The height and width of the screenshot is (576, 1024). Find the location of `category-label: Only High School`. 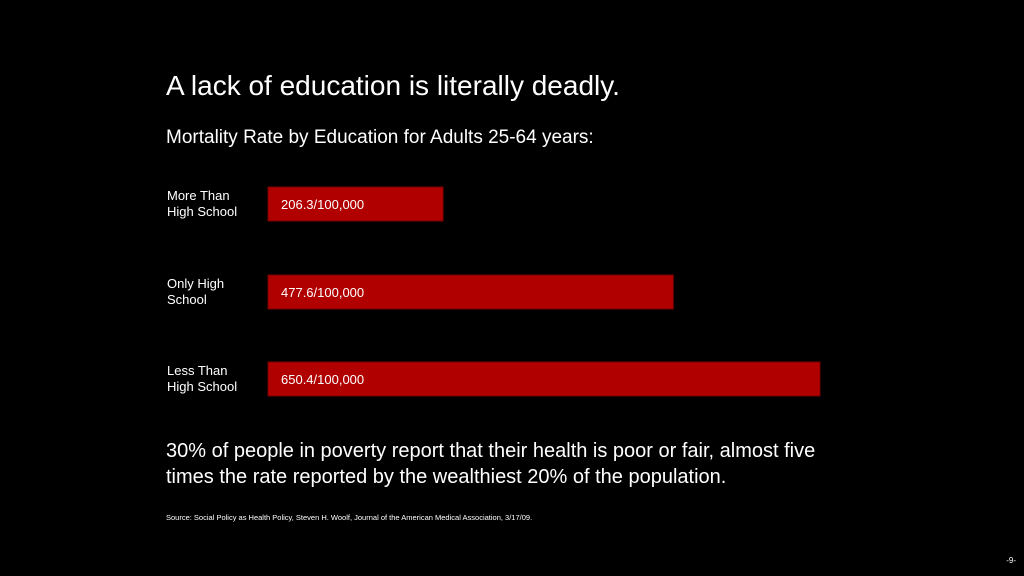

category-label: Only High School is located at coordinates (195, 291).